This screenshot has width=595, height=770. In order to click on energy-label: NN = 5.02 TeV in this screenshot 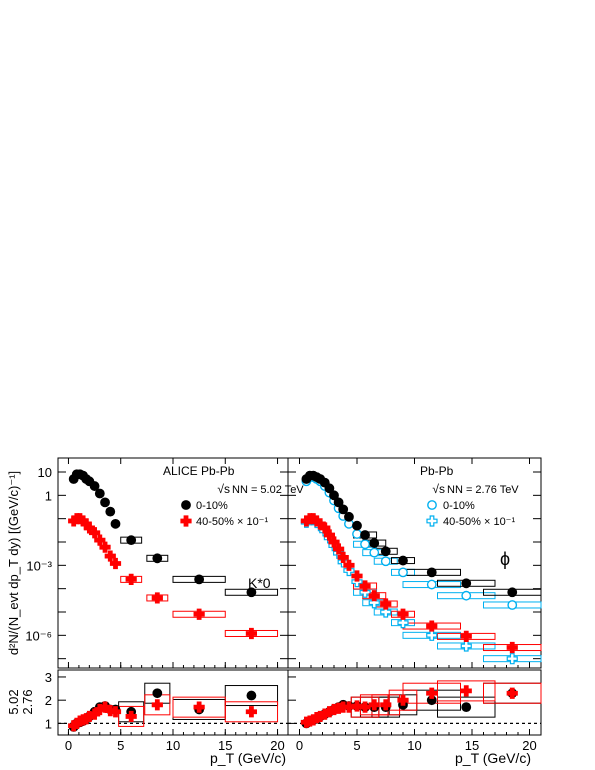, I will do `click(268, 490)`.